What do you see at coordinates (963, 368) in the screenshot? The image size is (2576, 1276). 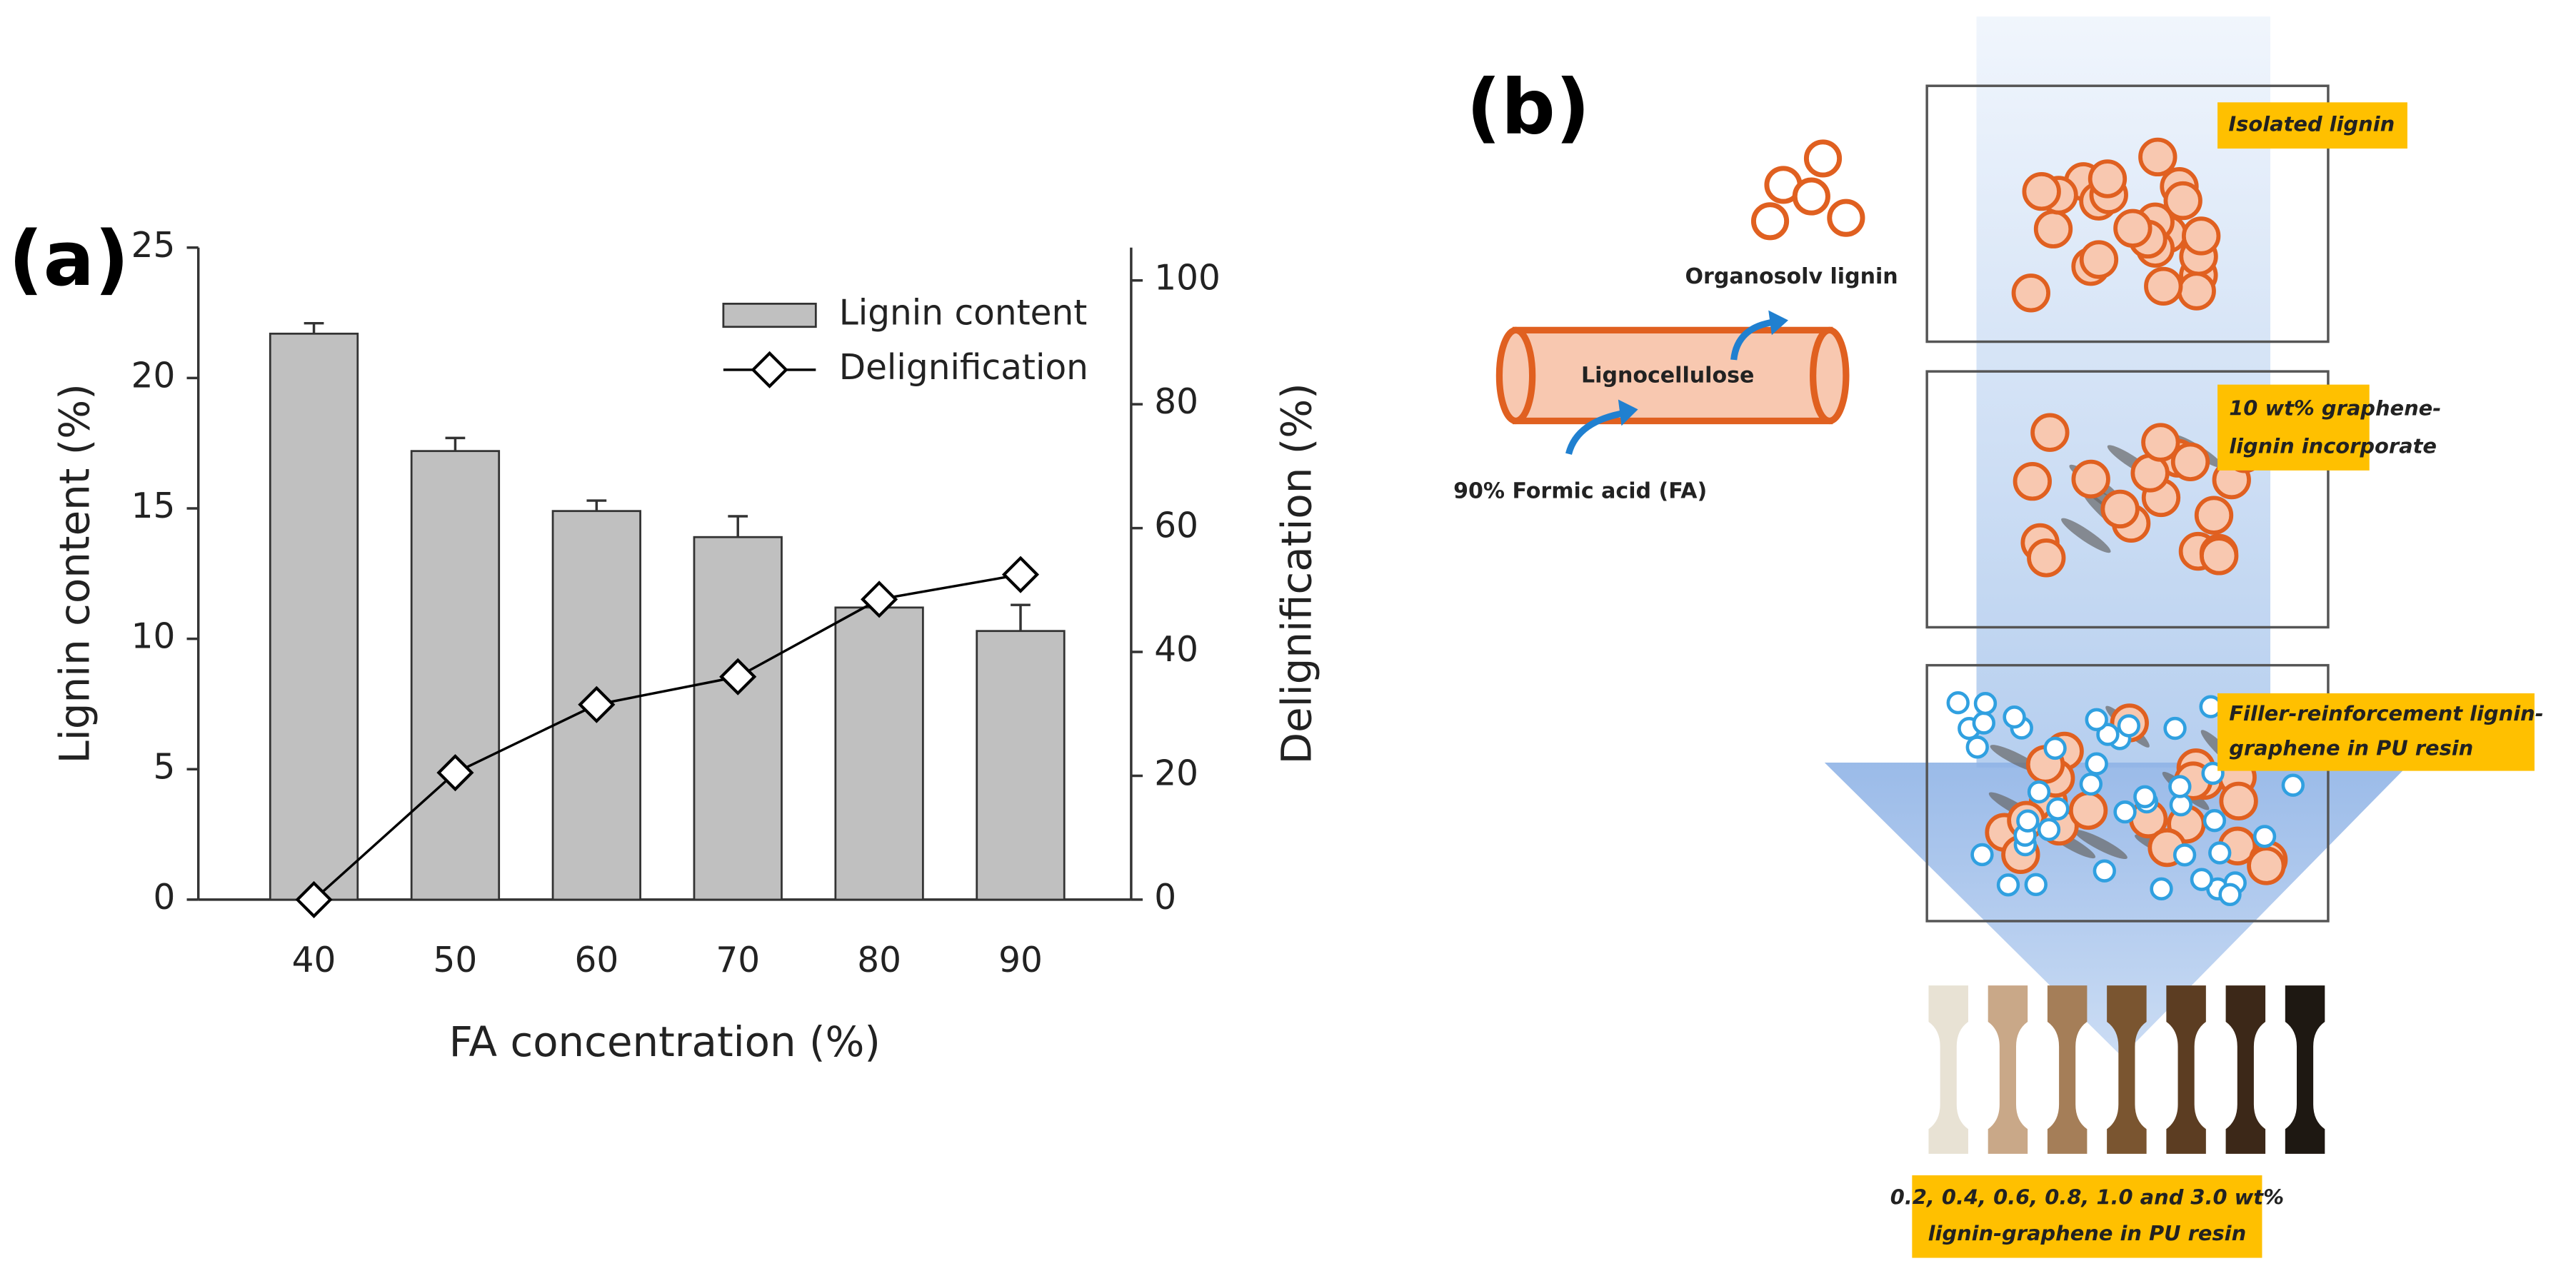 I see `legend-label: Delignification` at bounding box center [963, 368].